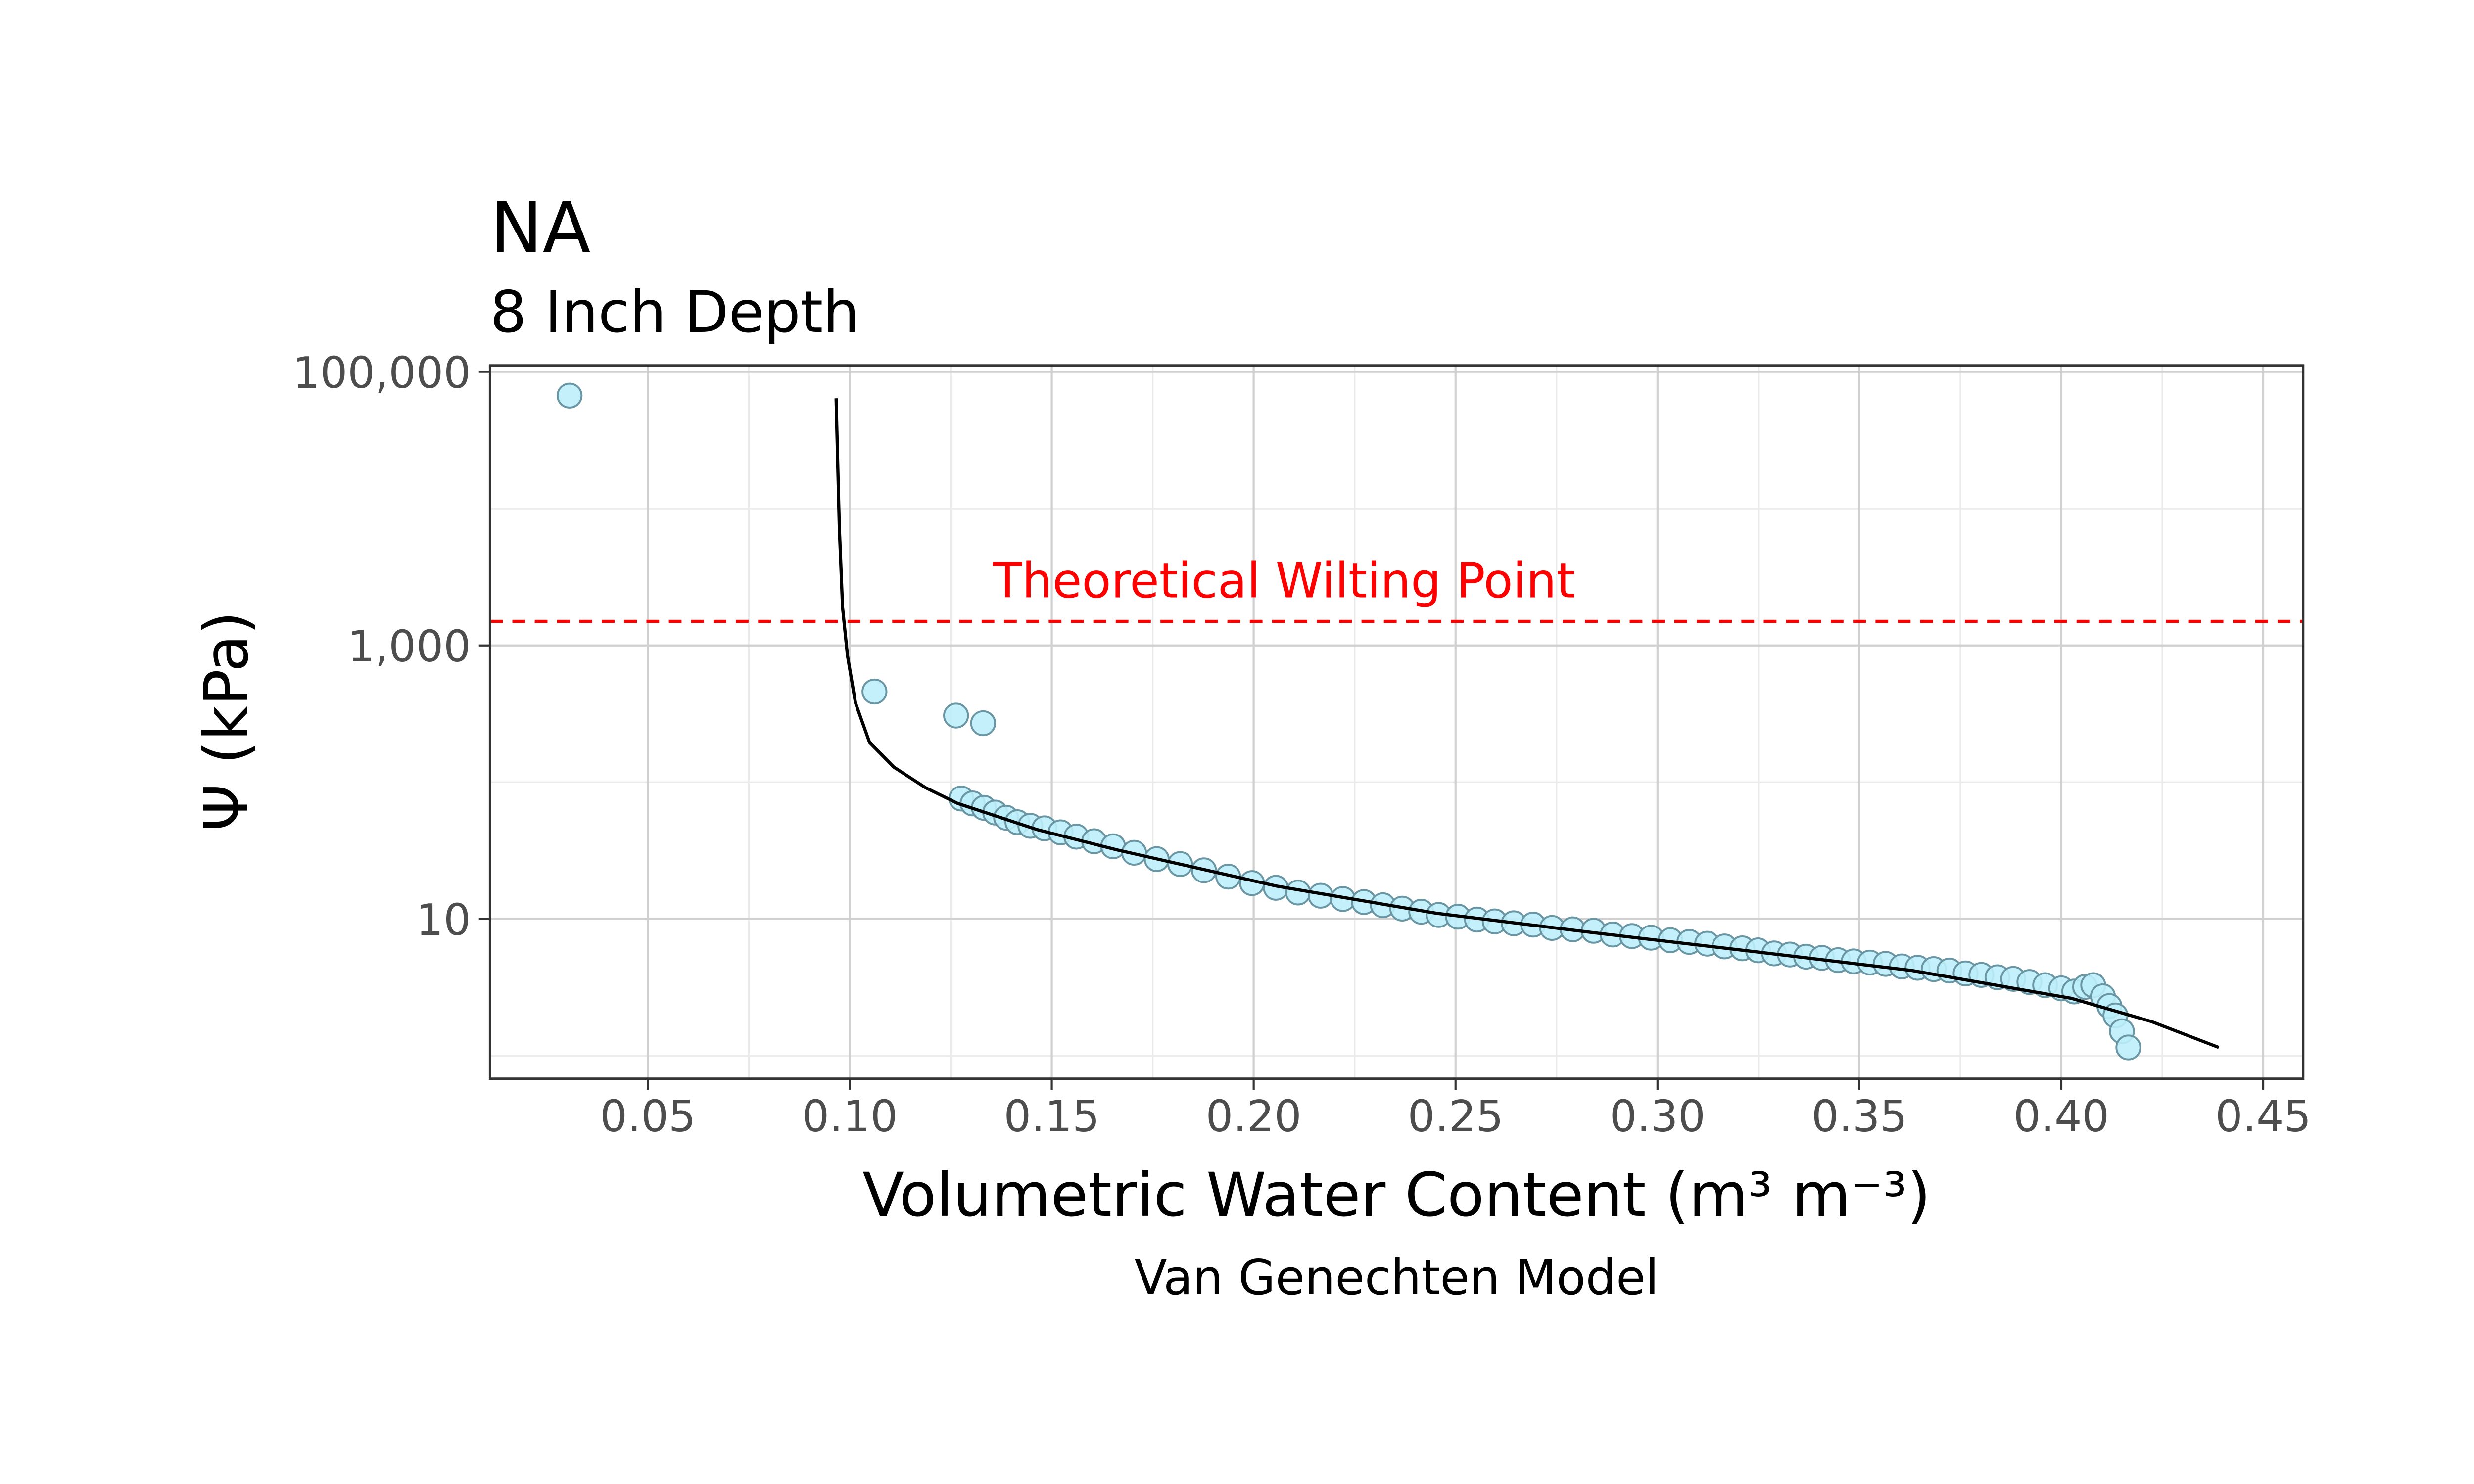 This screenshot has width=2474, height=1484. Describe the element at coordinates (409, 646) in the screenshot. I see `y-tick-label: 1,000` at that location.